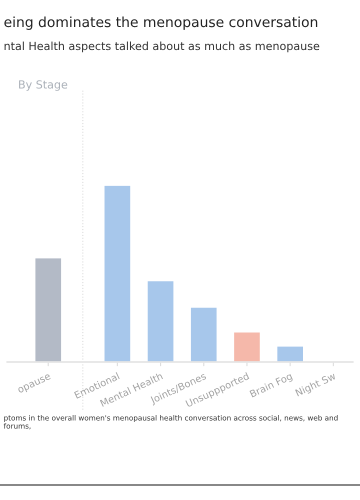  What do you see at coordinates (271, 386) in the screenshot?
I see `x-tick-label: Brain Fog` at bounding box center [271, 386].